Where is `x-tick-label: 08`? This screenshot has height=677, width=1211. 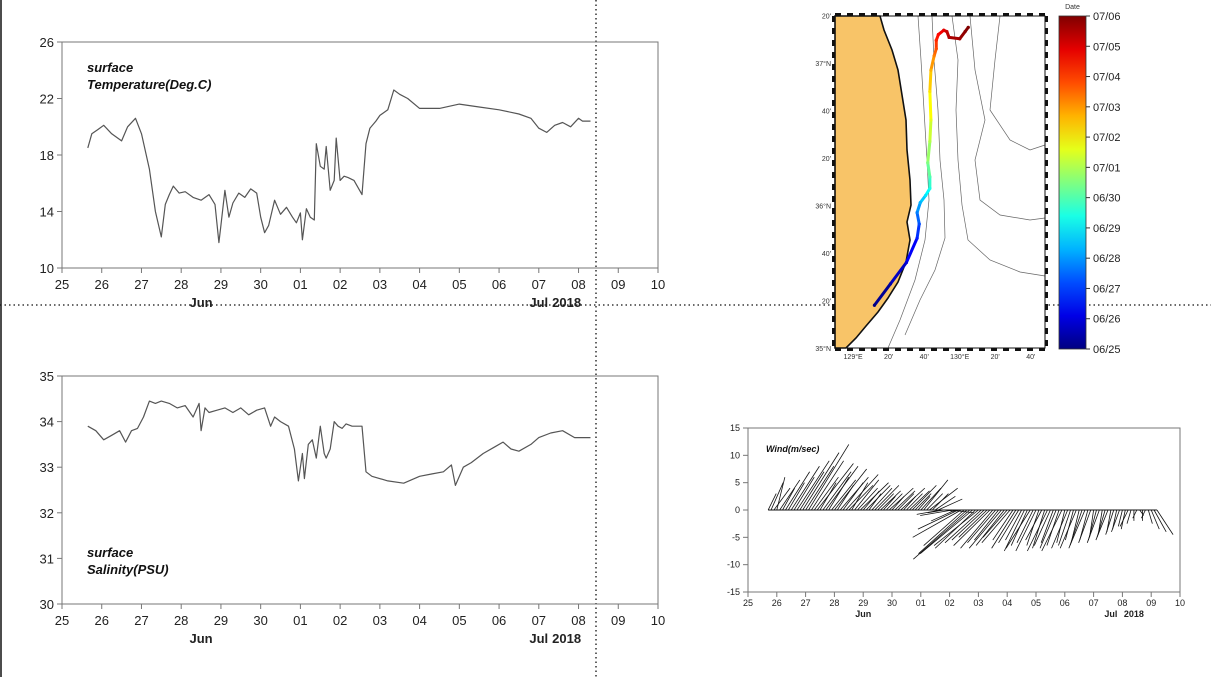 x-tick-label: 08 is located at coordinates (578, 620).